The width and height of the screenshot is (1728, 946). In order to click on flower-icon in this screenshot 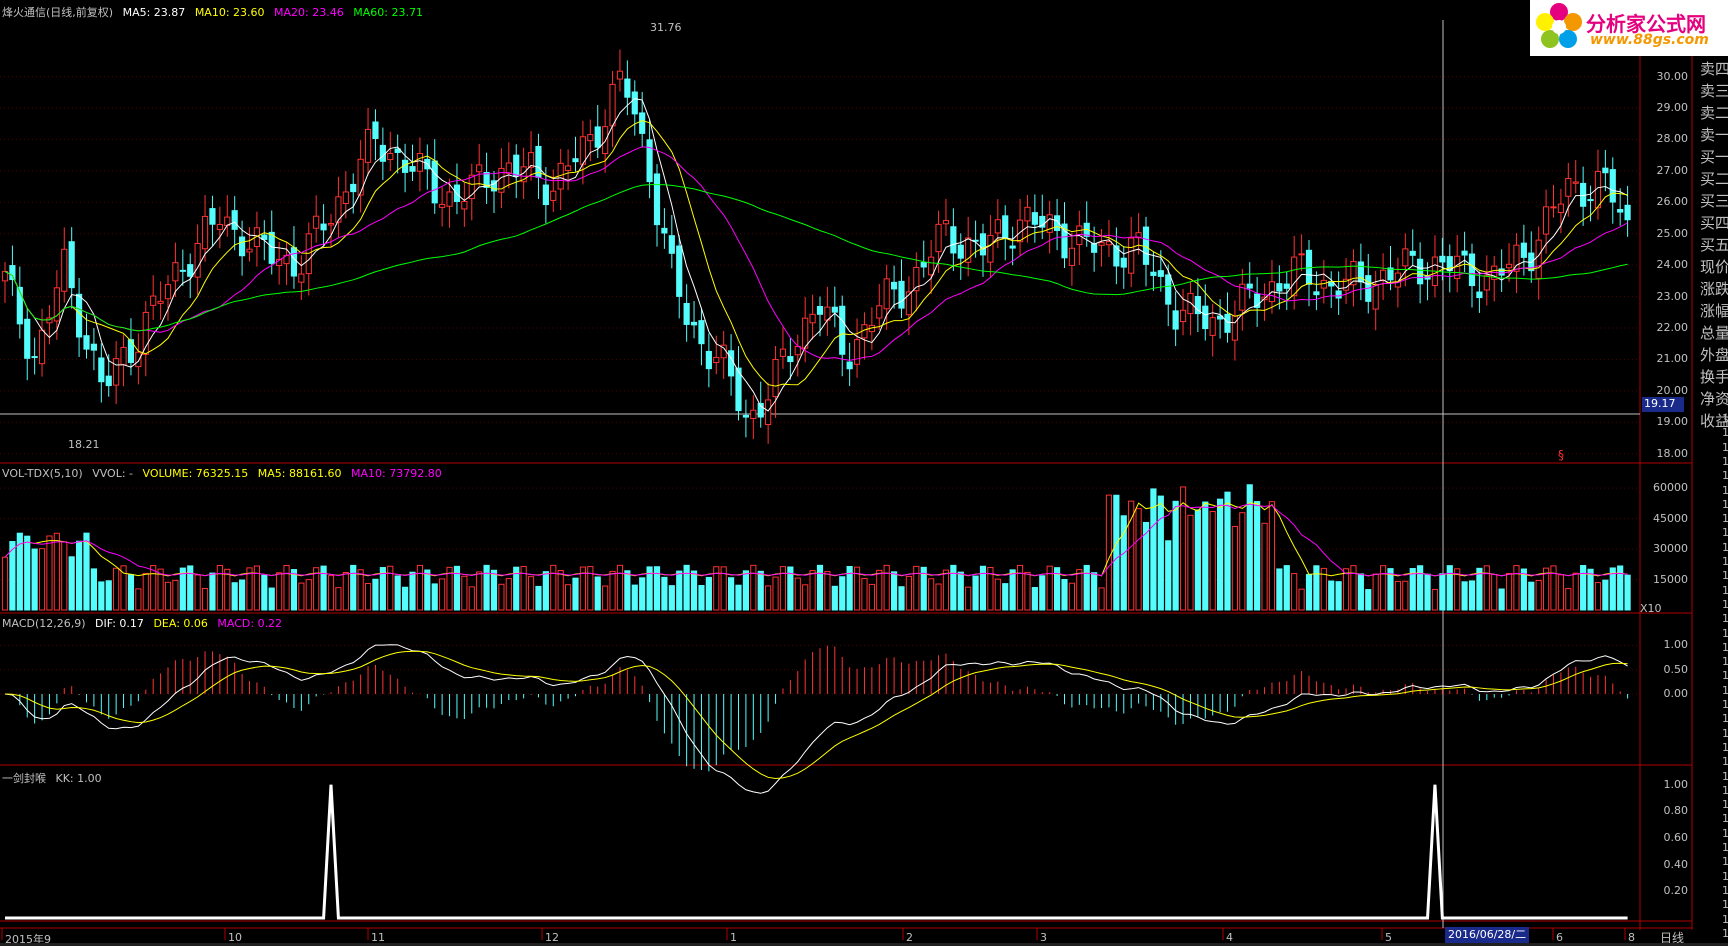, I will do `click(1559, 25)`.